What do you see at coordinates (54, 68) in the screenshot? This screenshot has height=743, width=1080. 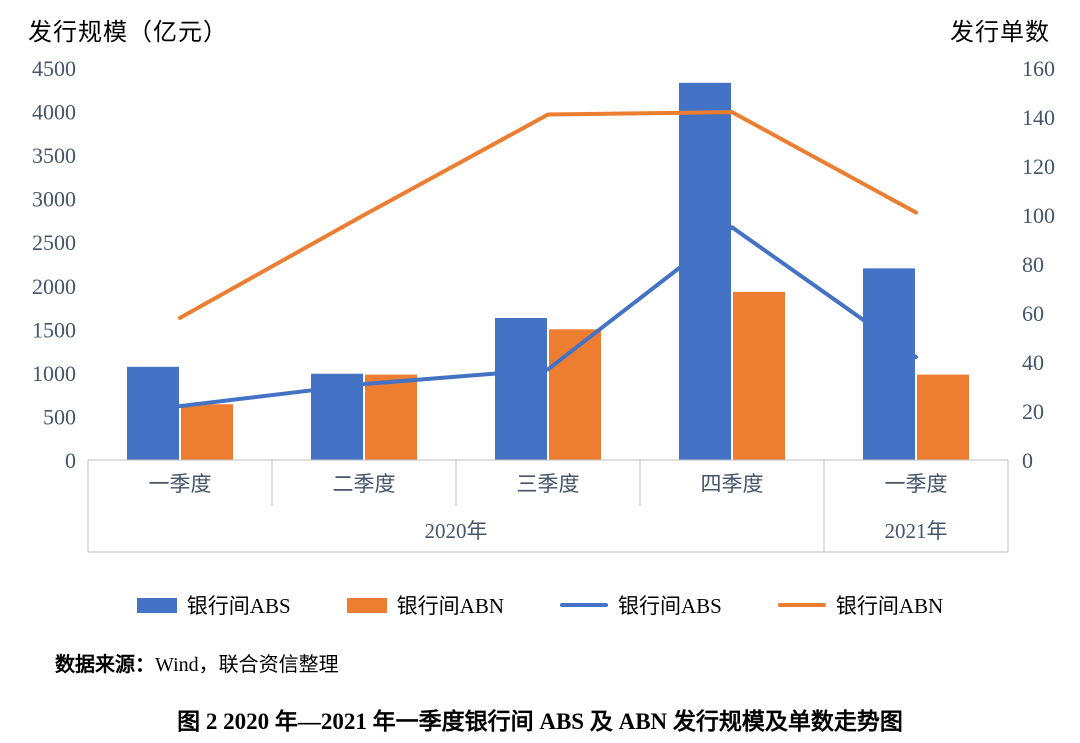 I see `left-axis-tick-label: 4500` at bounding box center [54, 68].